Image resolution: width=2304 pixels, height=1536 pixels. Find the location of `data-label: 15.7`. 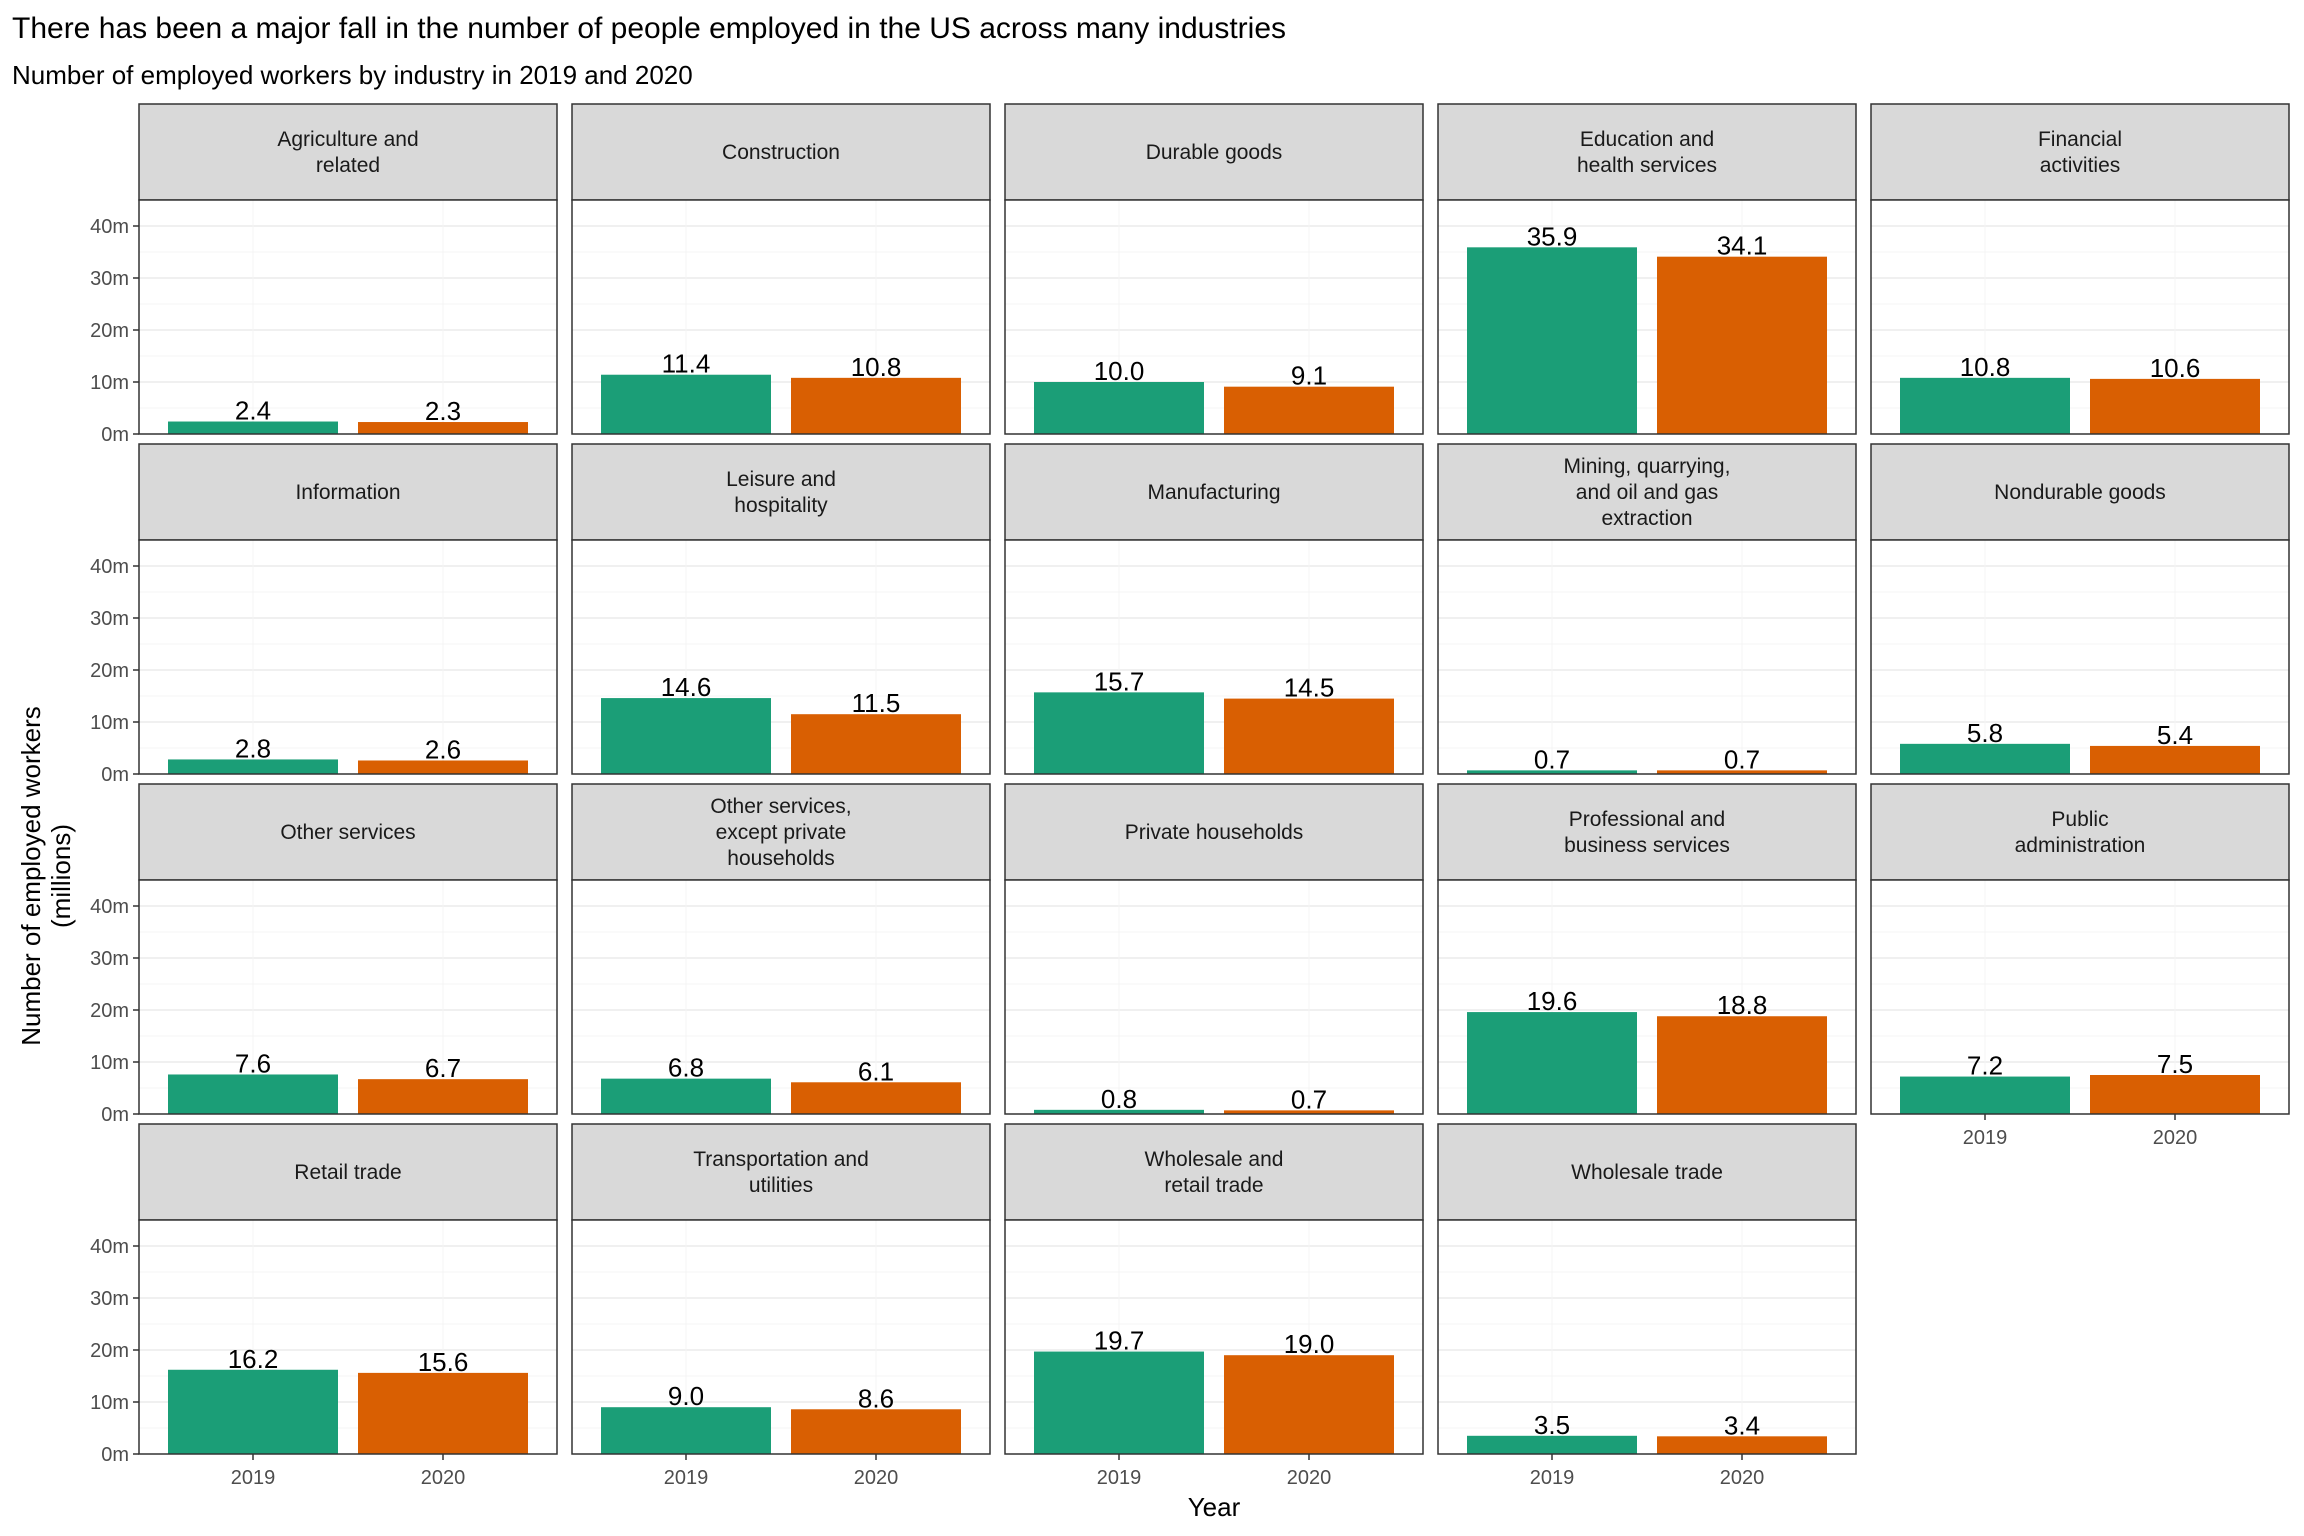

data-label: 15.7 is located at coordinates (1119, 681).